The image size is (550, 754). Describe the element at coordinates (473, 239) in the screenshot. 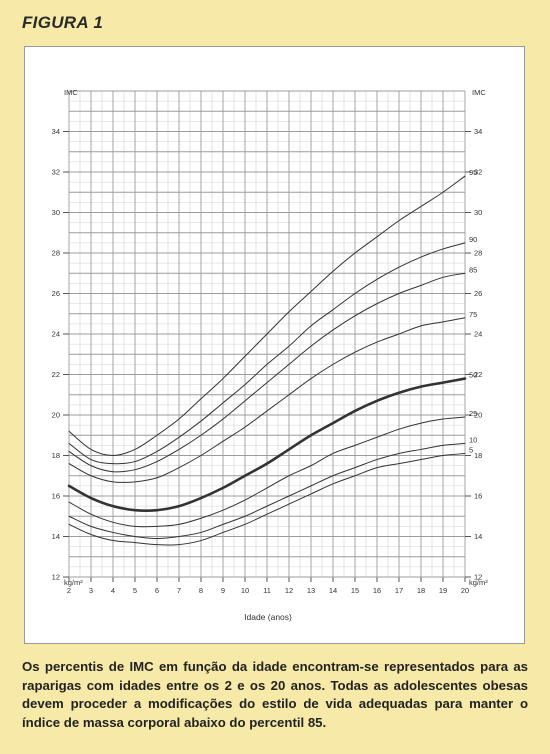

I see `percentile-label-90: 90` at that location.